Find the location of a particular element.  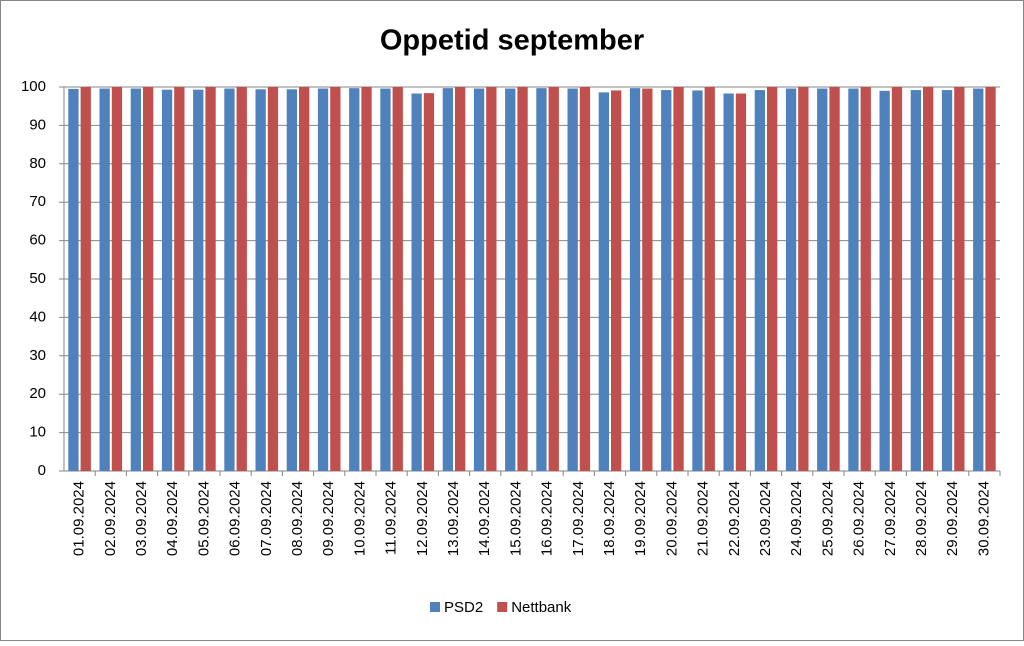

x-tick-label: 28.09.2024 is located at coordinates (921, 518).